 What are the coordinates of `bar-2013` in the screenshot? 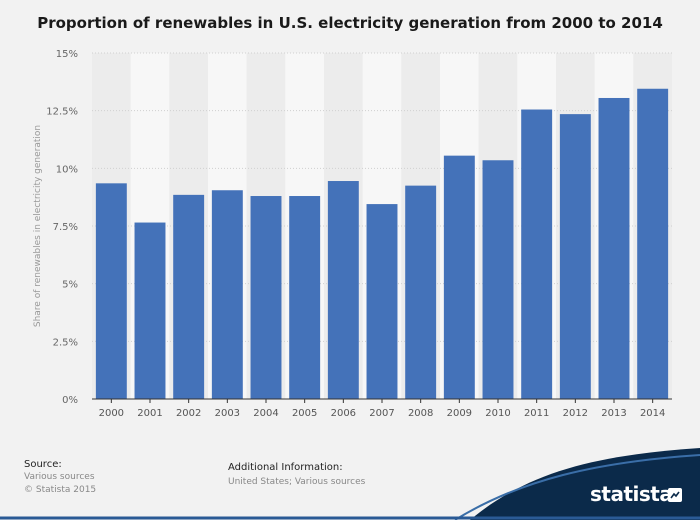 It's located at (614, 248).